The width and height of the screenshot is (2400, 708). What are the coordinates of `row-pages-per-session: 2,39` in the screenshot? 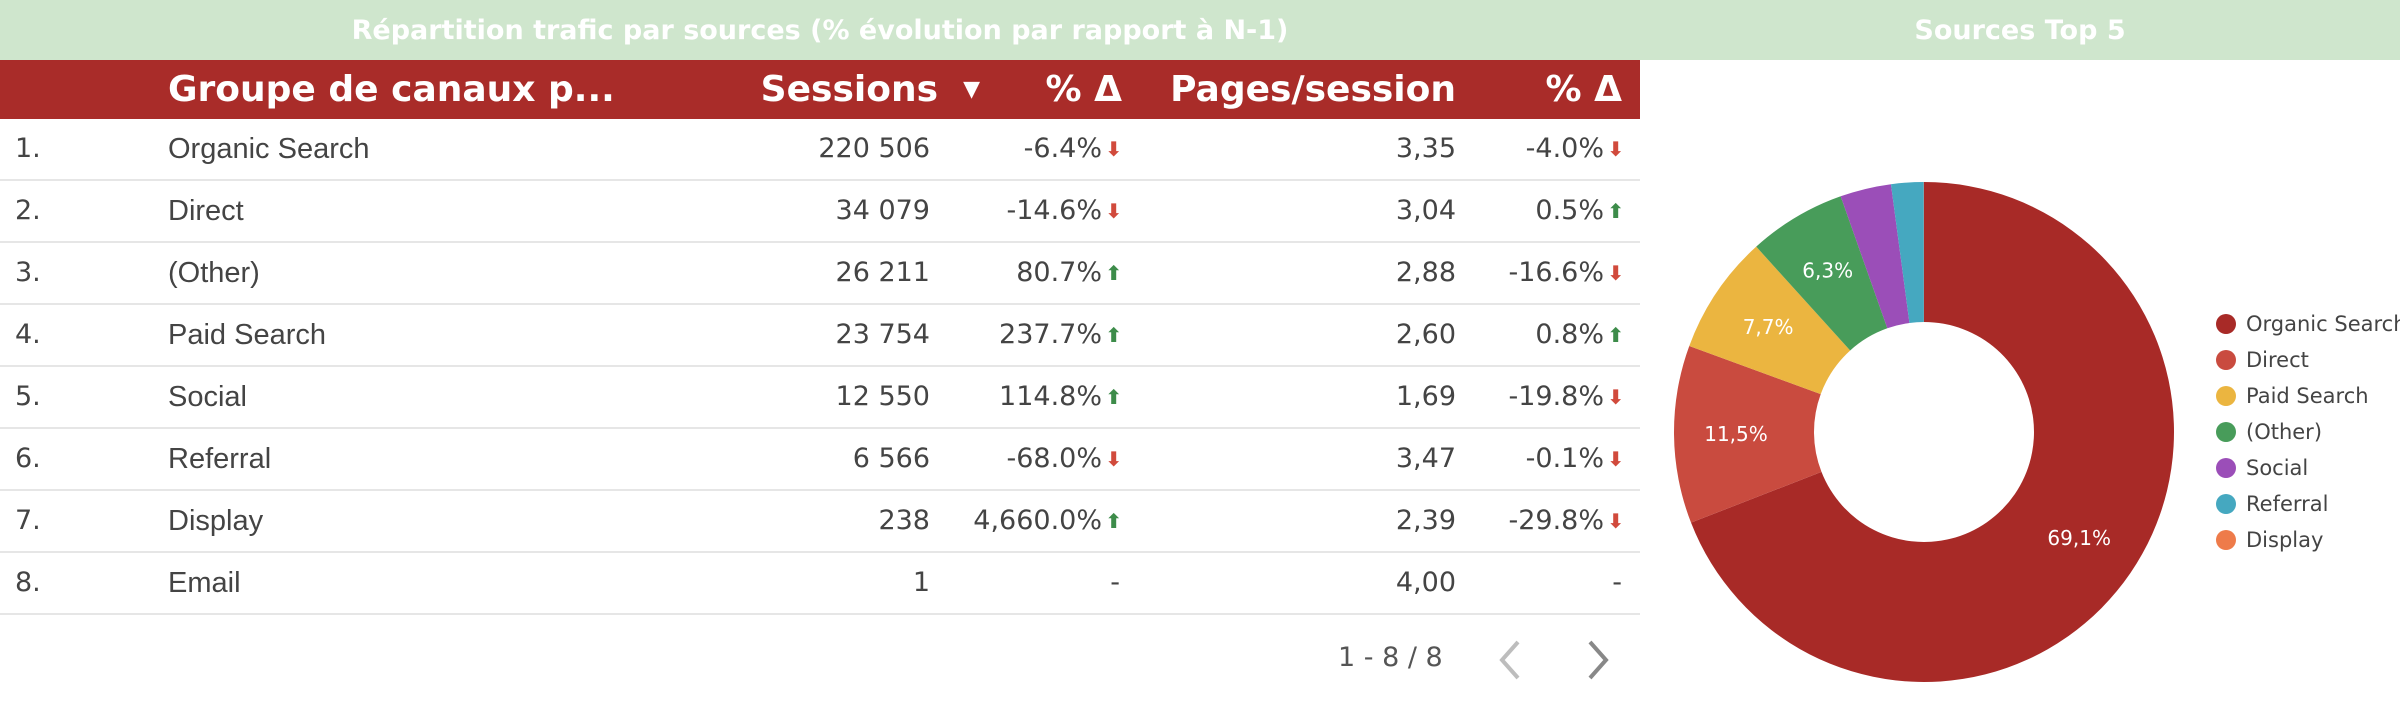 It's located at (1425, 520).